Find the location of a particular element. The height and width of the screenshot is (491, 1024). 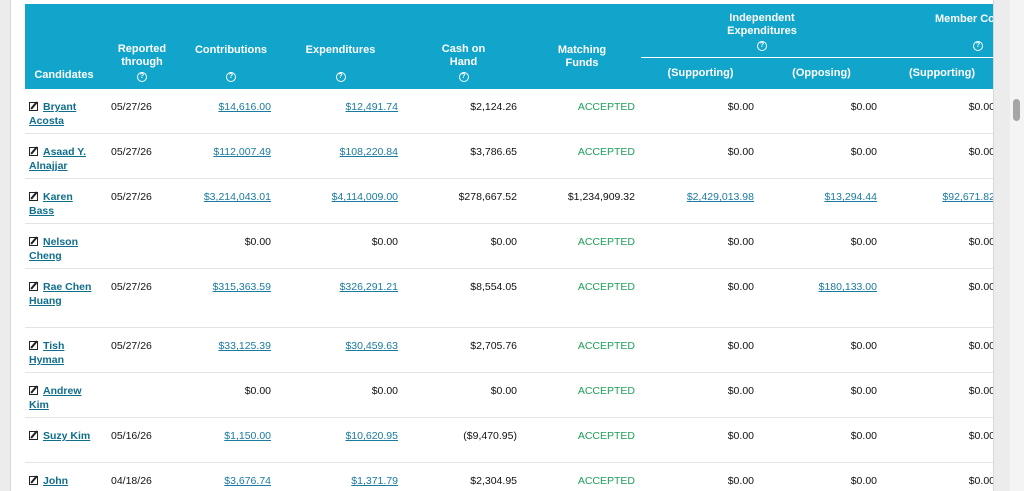

cell-cash-on-hand: $2,705.76 is located at coordinates (463, 350).